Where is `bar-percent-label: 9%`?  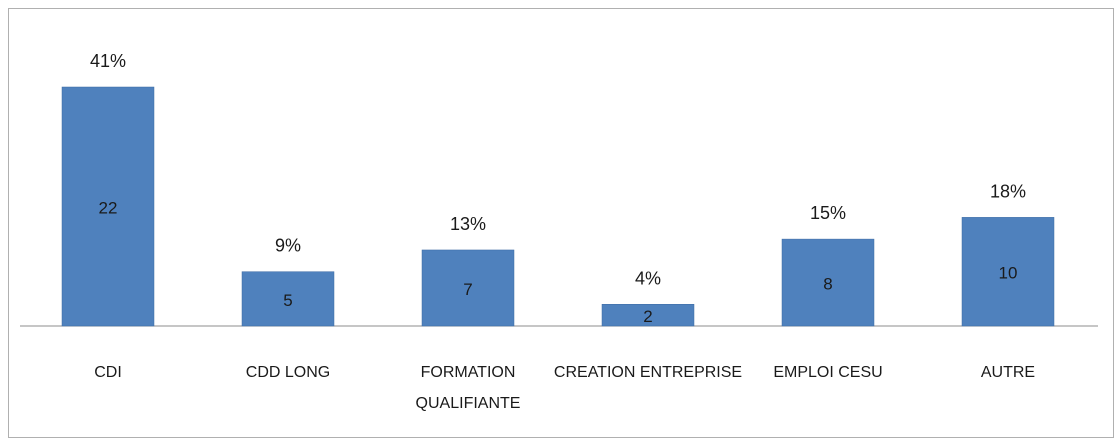 bar-percent-label: 9% is located at coordinates (288, 246).